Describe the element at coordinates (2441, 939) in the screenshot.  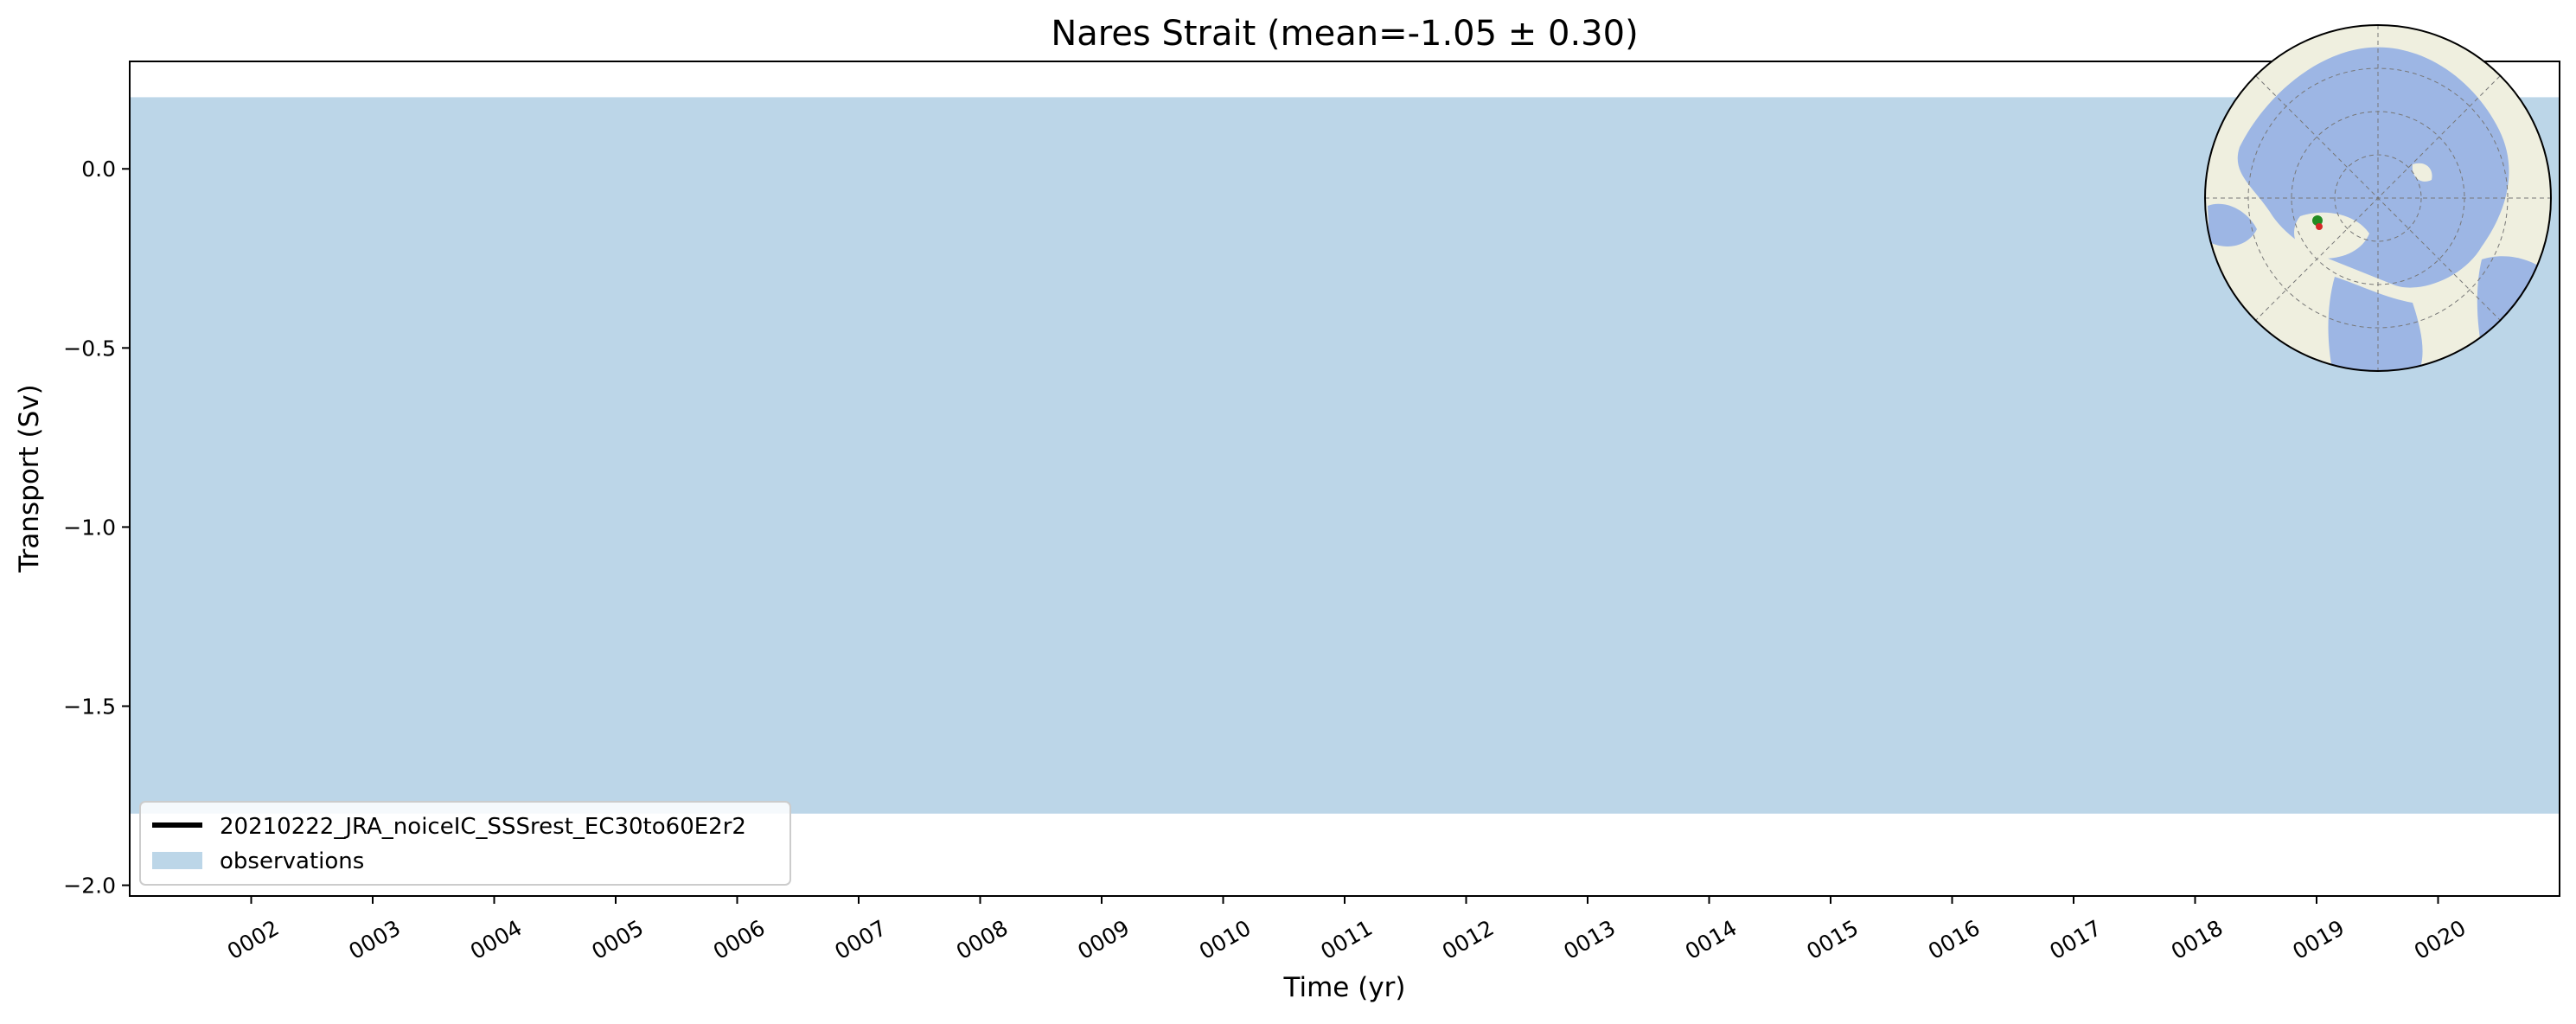
I see `x-tick-label: 0020` at that location.